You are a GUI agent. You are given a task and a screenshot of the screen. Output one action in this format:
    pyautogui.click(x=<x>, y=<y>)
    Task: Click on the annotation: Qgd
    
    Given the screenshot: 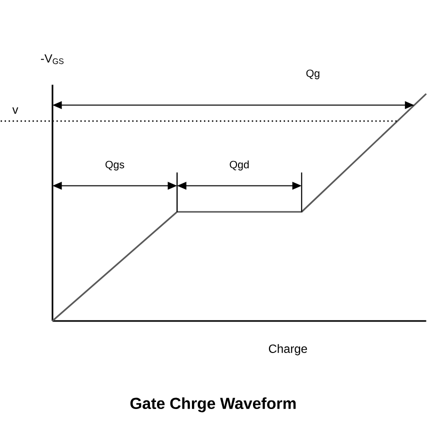 What is the action you would take?
    pyautogui.click(x=239, y=165)
    